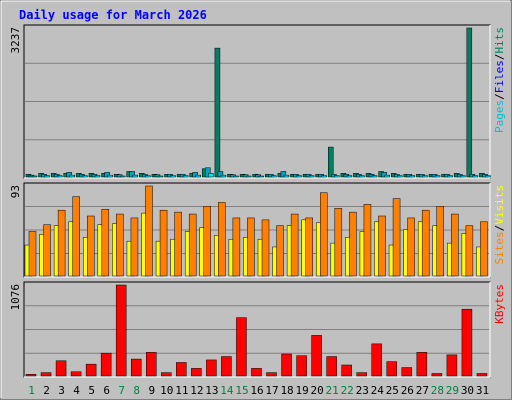 The height and width of the screenshot is (400, 512). I want to click on x-tick-label: 15, so click(241, 390).